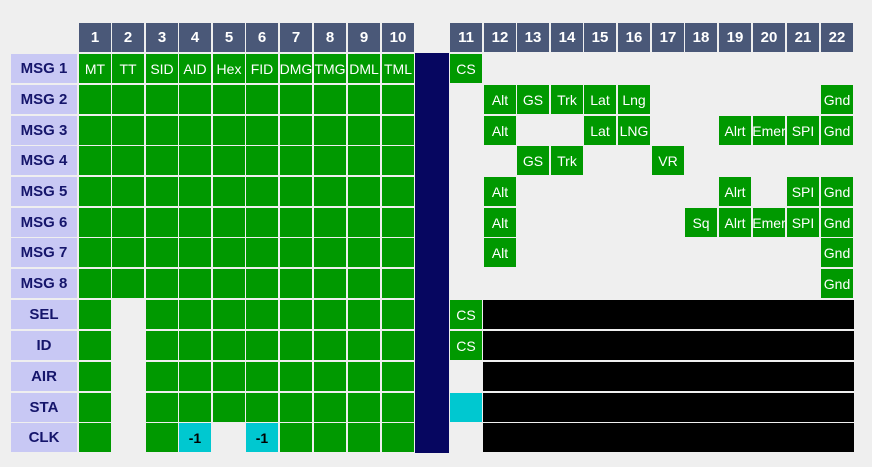  Describe the element at coordinates (398, 37) in the screenshot. I see `column-header-10: 10` at that location.